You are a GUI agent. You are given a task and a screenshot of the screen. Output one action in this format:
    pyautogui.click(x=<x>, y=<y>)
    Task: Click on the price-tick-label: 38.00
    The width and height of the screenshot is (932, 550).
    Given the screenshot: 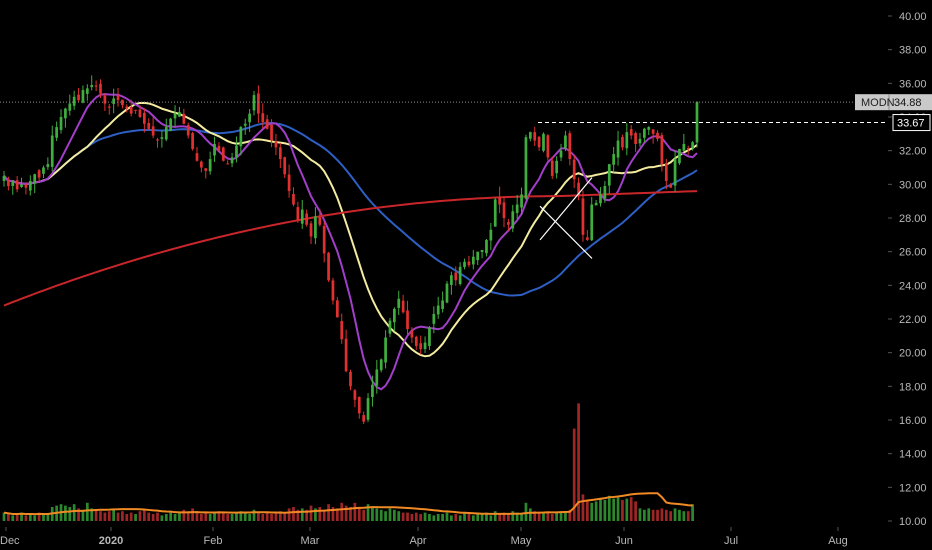 What is the action you would take?
    pyautogui.click(x=913, y=51)
    